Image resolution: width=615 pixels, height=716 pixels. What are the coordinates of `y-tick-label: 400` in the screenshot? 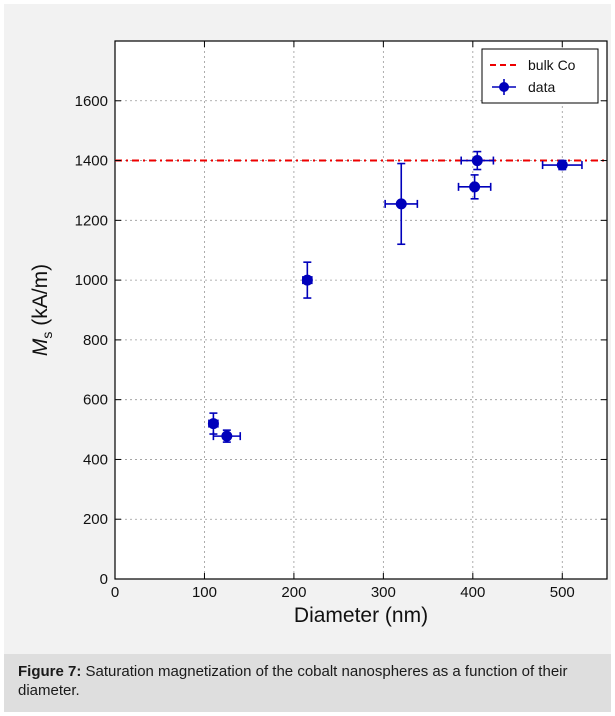 It's located at (95, 459).